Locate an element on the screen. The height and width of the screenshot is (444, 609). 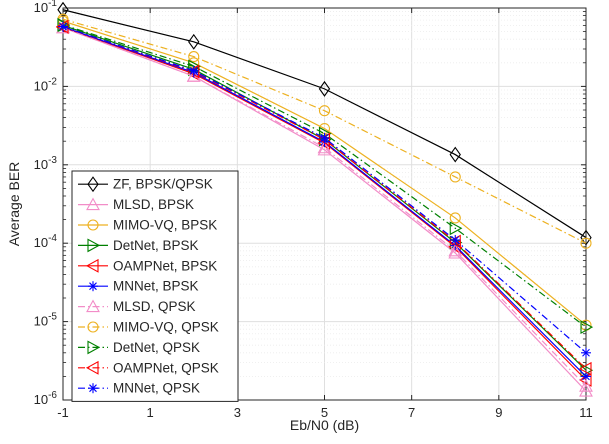
legend-entry: DetNet, QPSK is located at coordinates (139, 347).